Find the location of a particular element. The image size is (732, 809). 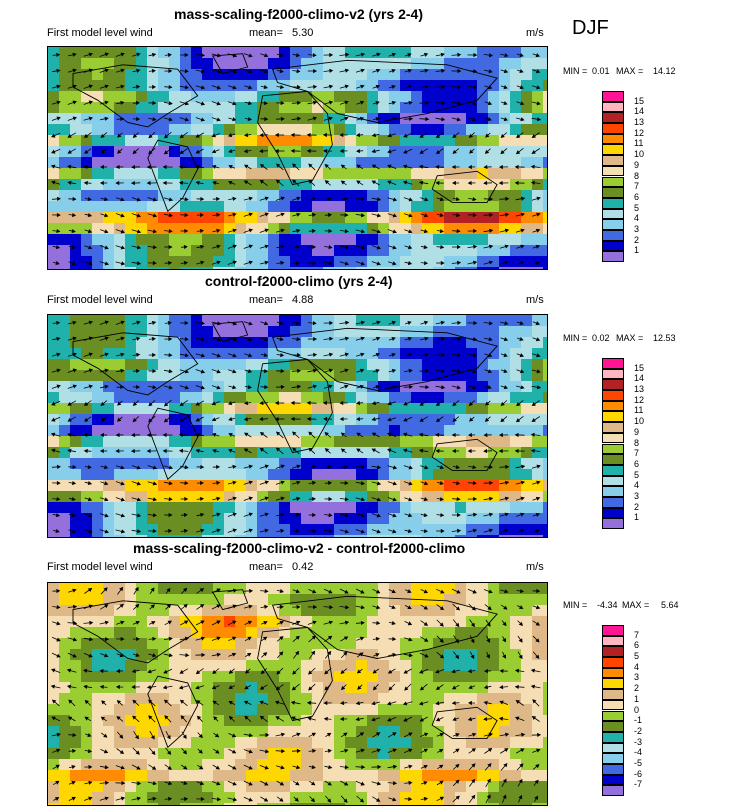

colorbar-tick-label: 8 is located at coordinates (637, 175).